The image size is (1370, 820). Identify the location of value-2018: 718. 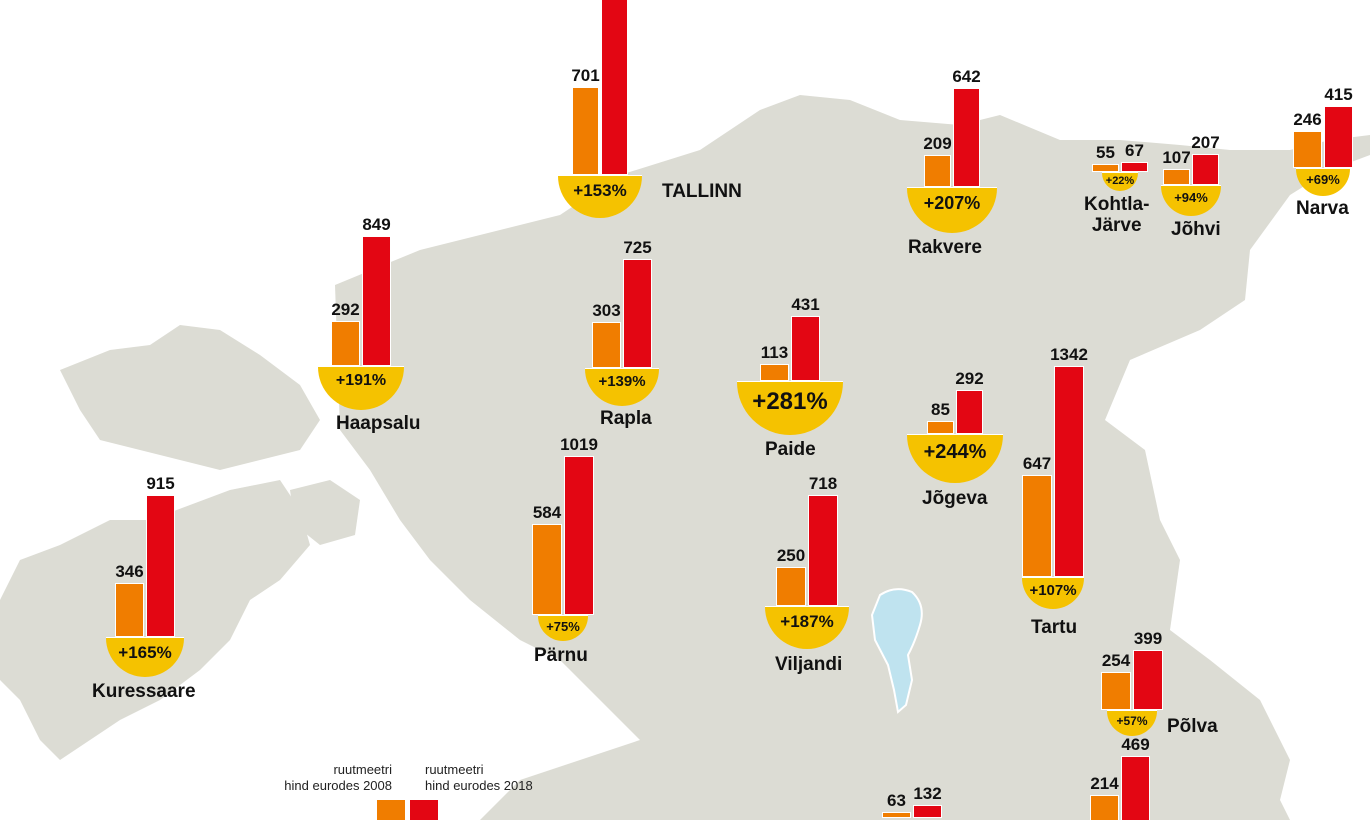
(823, 483).